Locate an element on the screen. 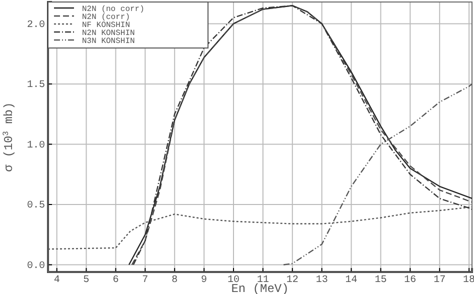 Image resolution: width=474 pixels, height=294 pixels. x-tick-label: 14 is located at coordinates (351, 280).